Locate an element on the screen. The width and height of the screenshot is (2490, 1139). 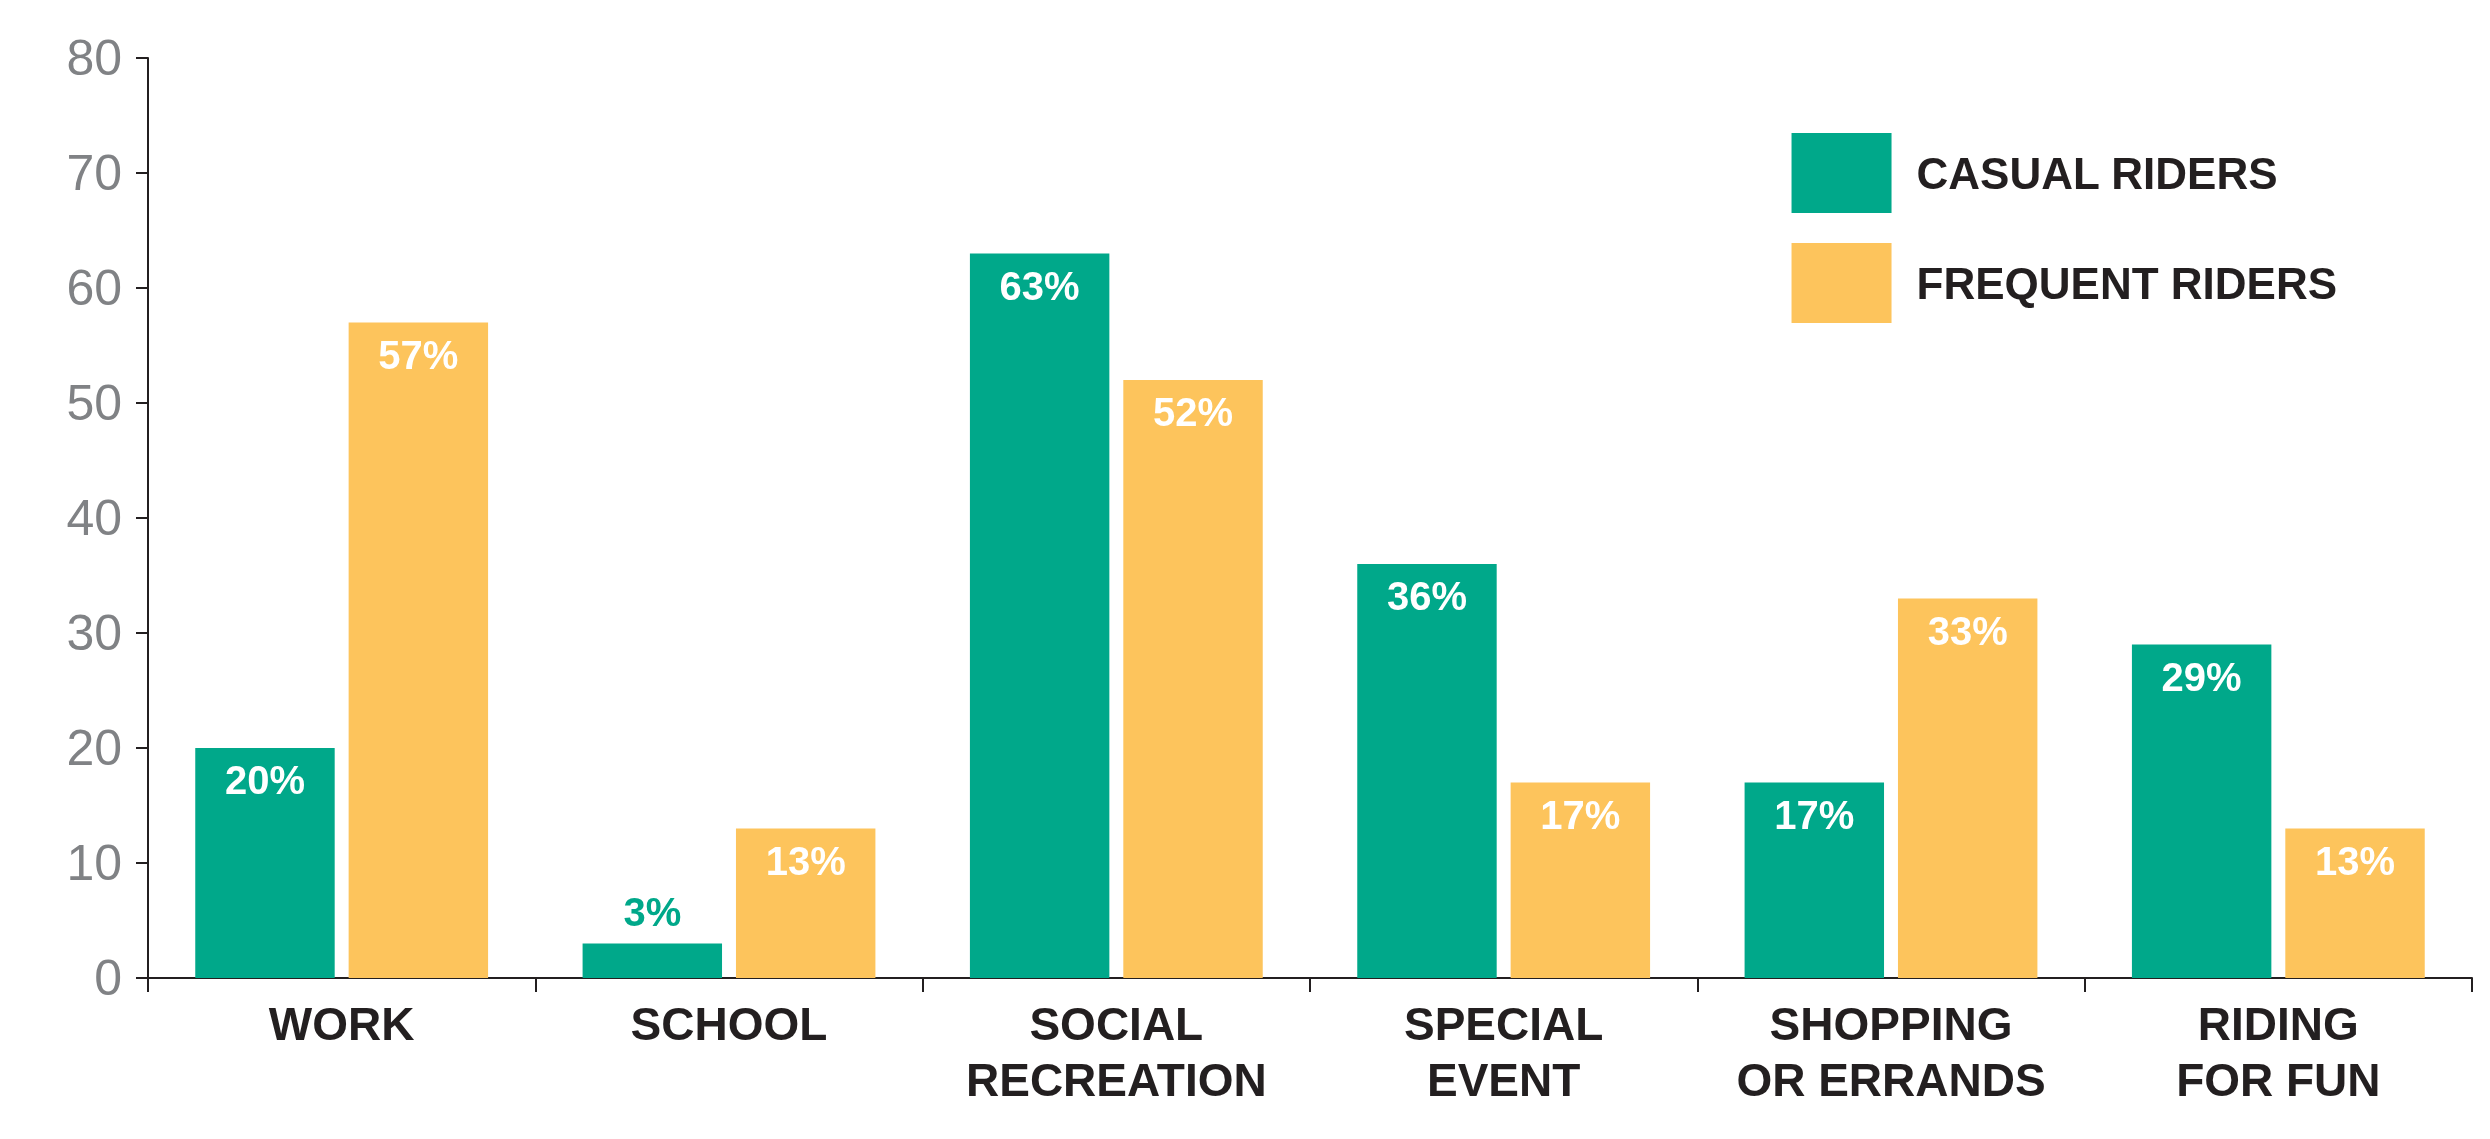
data-label: 63% is located at coordinates (1039, 285).